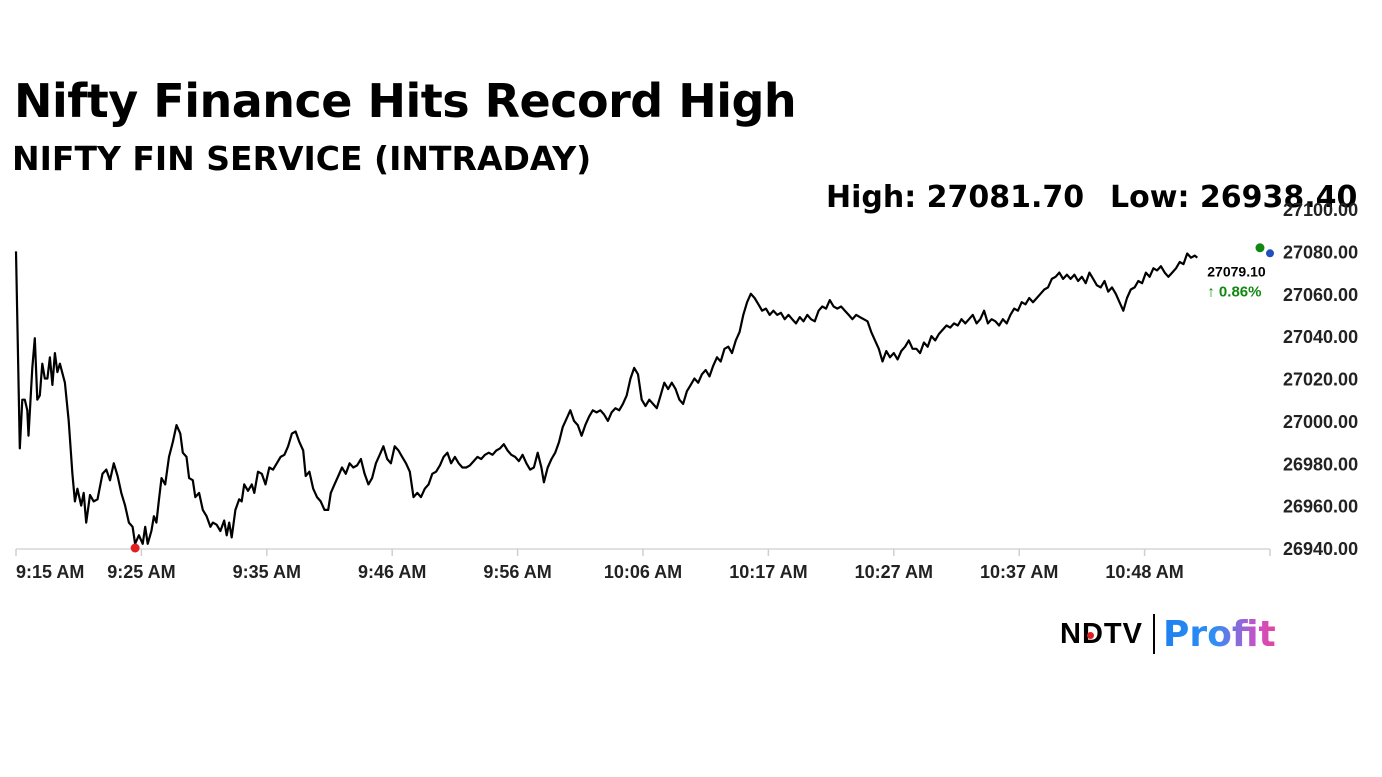 Image resolution: width=1382 pixels, height=777 pixels. I want to click on y-tick-label: 27000.00, so click(1320, 422).